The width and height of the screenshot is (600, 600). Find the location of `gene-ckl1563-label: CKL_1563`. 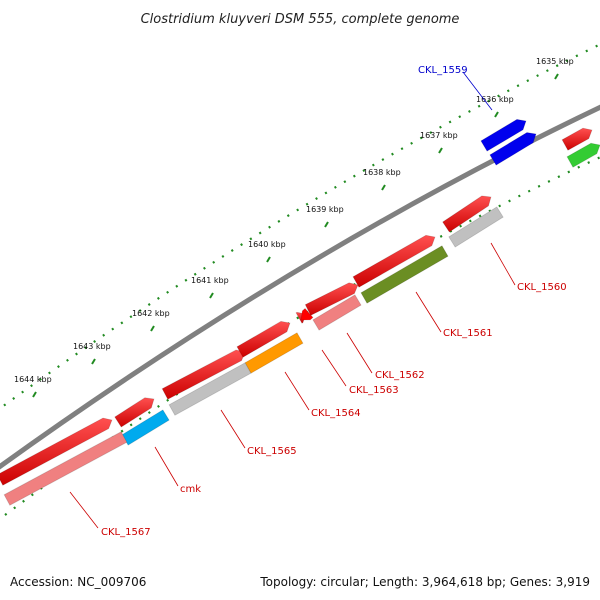

gene-ckl1563-label: CKL_1563 is located at coordinates (374, 390).